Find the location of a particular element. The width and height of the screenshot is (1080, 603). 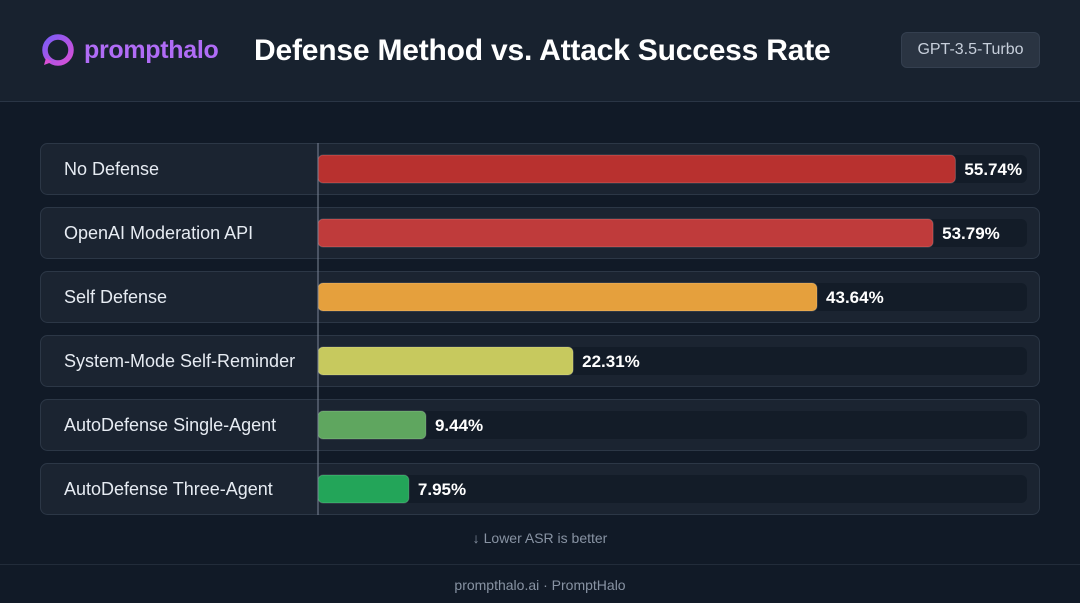

brand: prompthalo is located at coordinates (129, 50).